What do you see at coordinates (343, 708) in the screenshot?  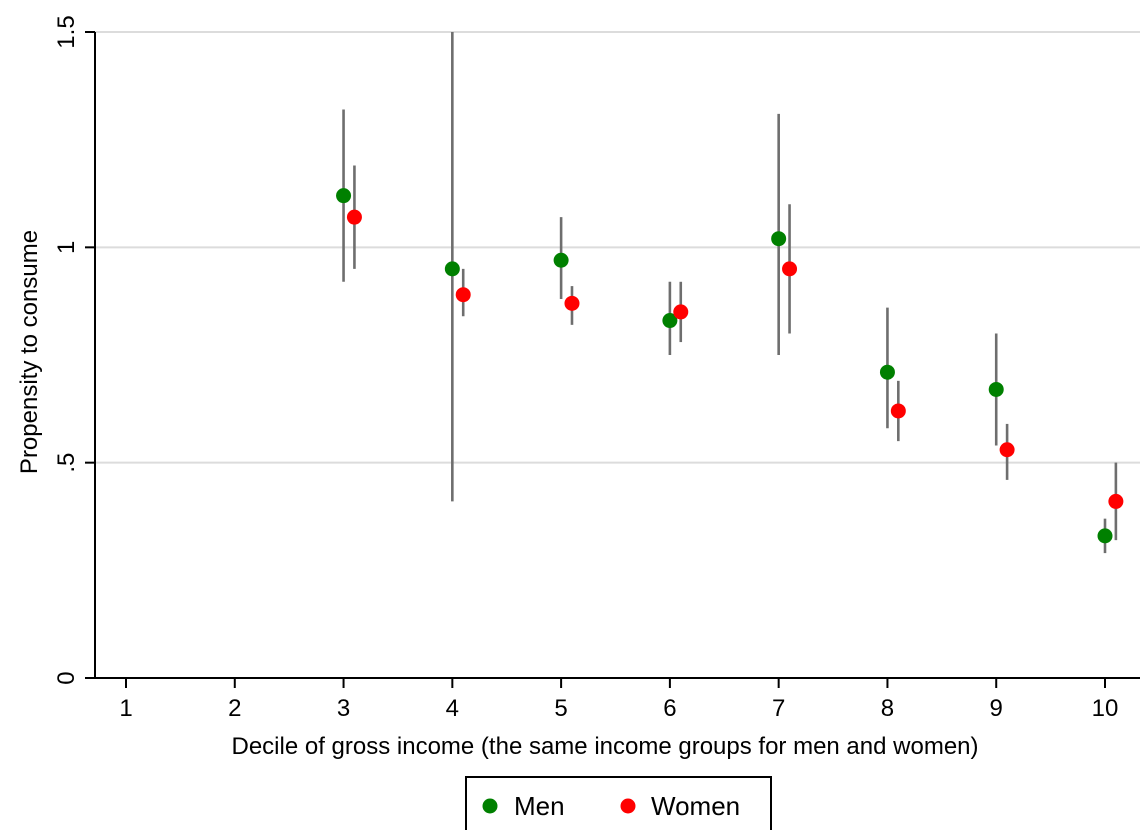 I see `x-tick-label-2: 3` at bounding box center [343, 708].